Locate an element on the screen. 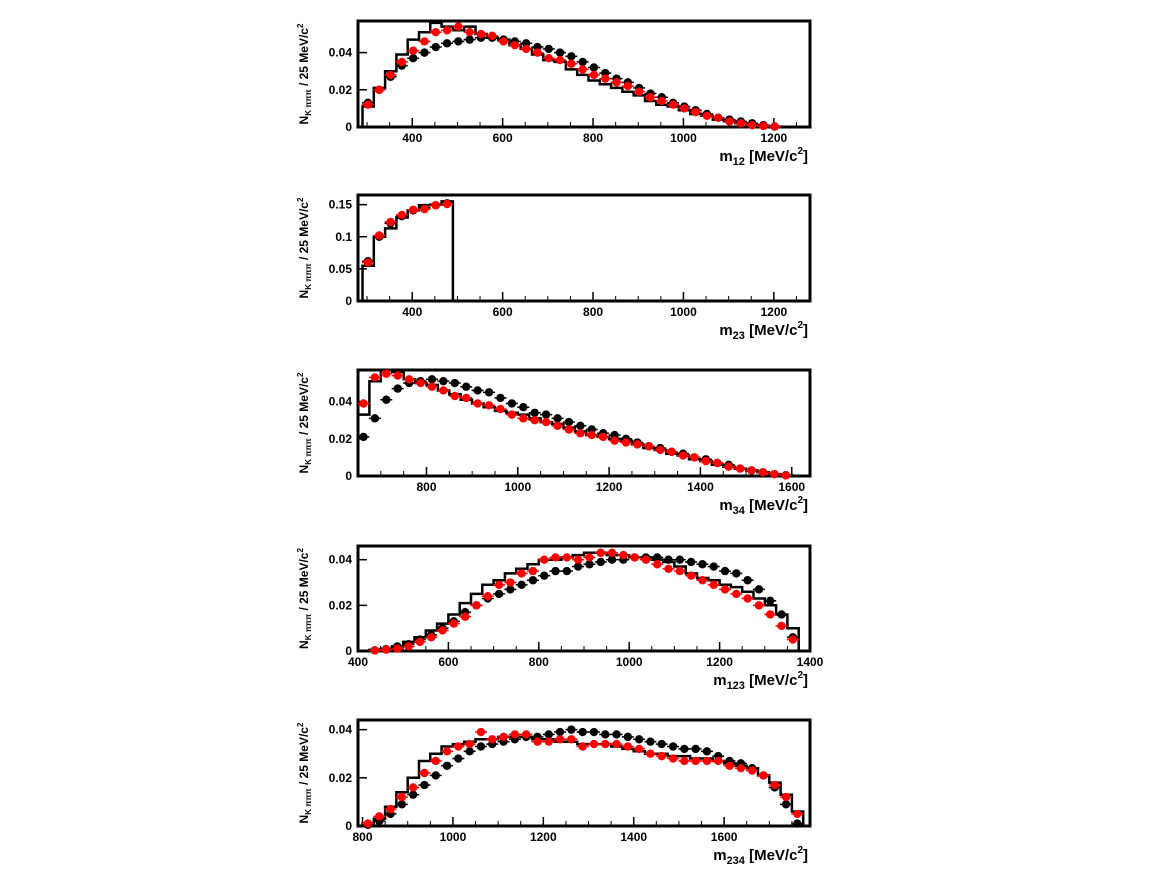  x-axis-title: m34 [MeV/c2] is located at coordinates (763, 506).